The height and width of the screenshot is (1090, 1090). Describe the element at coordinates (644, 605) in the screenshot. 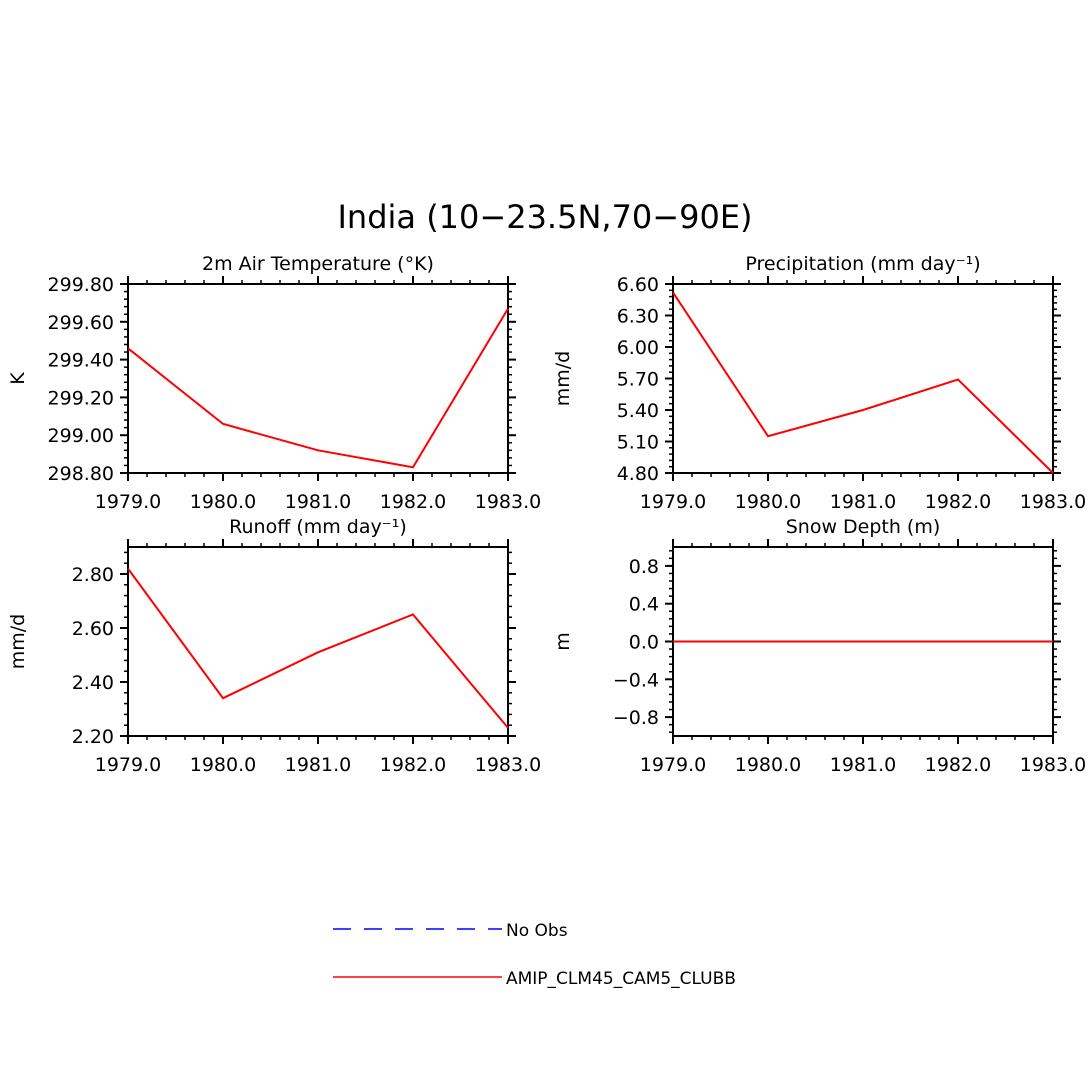

I see `y-tick-label: 0.4` at that location.